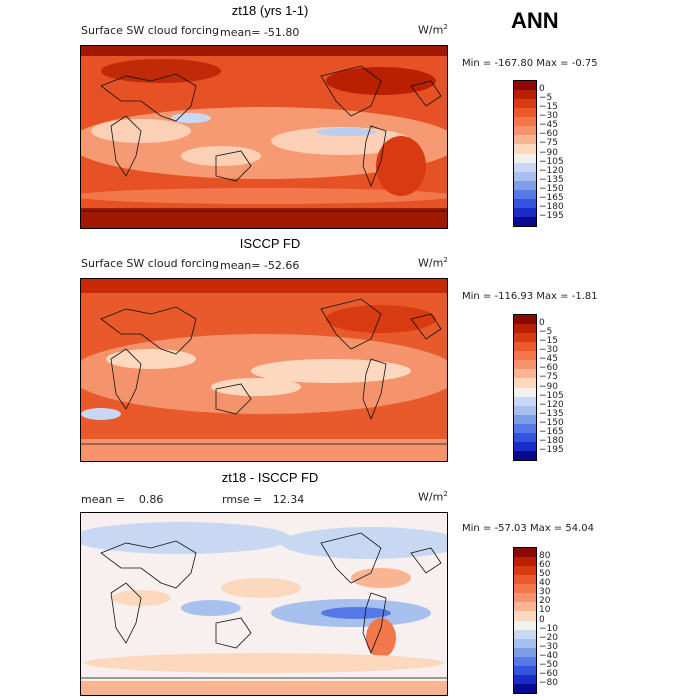 The width and height of the screenshot is (700, 700). What do you see at coordinates (551, 449) in the screenshot?
I see `colorbar-tick-label: −195` at bounding box center [551, 449].